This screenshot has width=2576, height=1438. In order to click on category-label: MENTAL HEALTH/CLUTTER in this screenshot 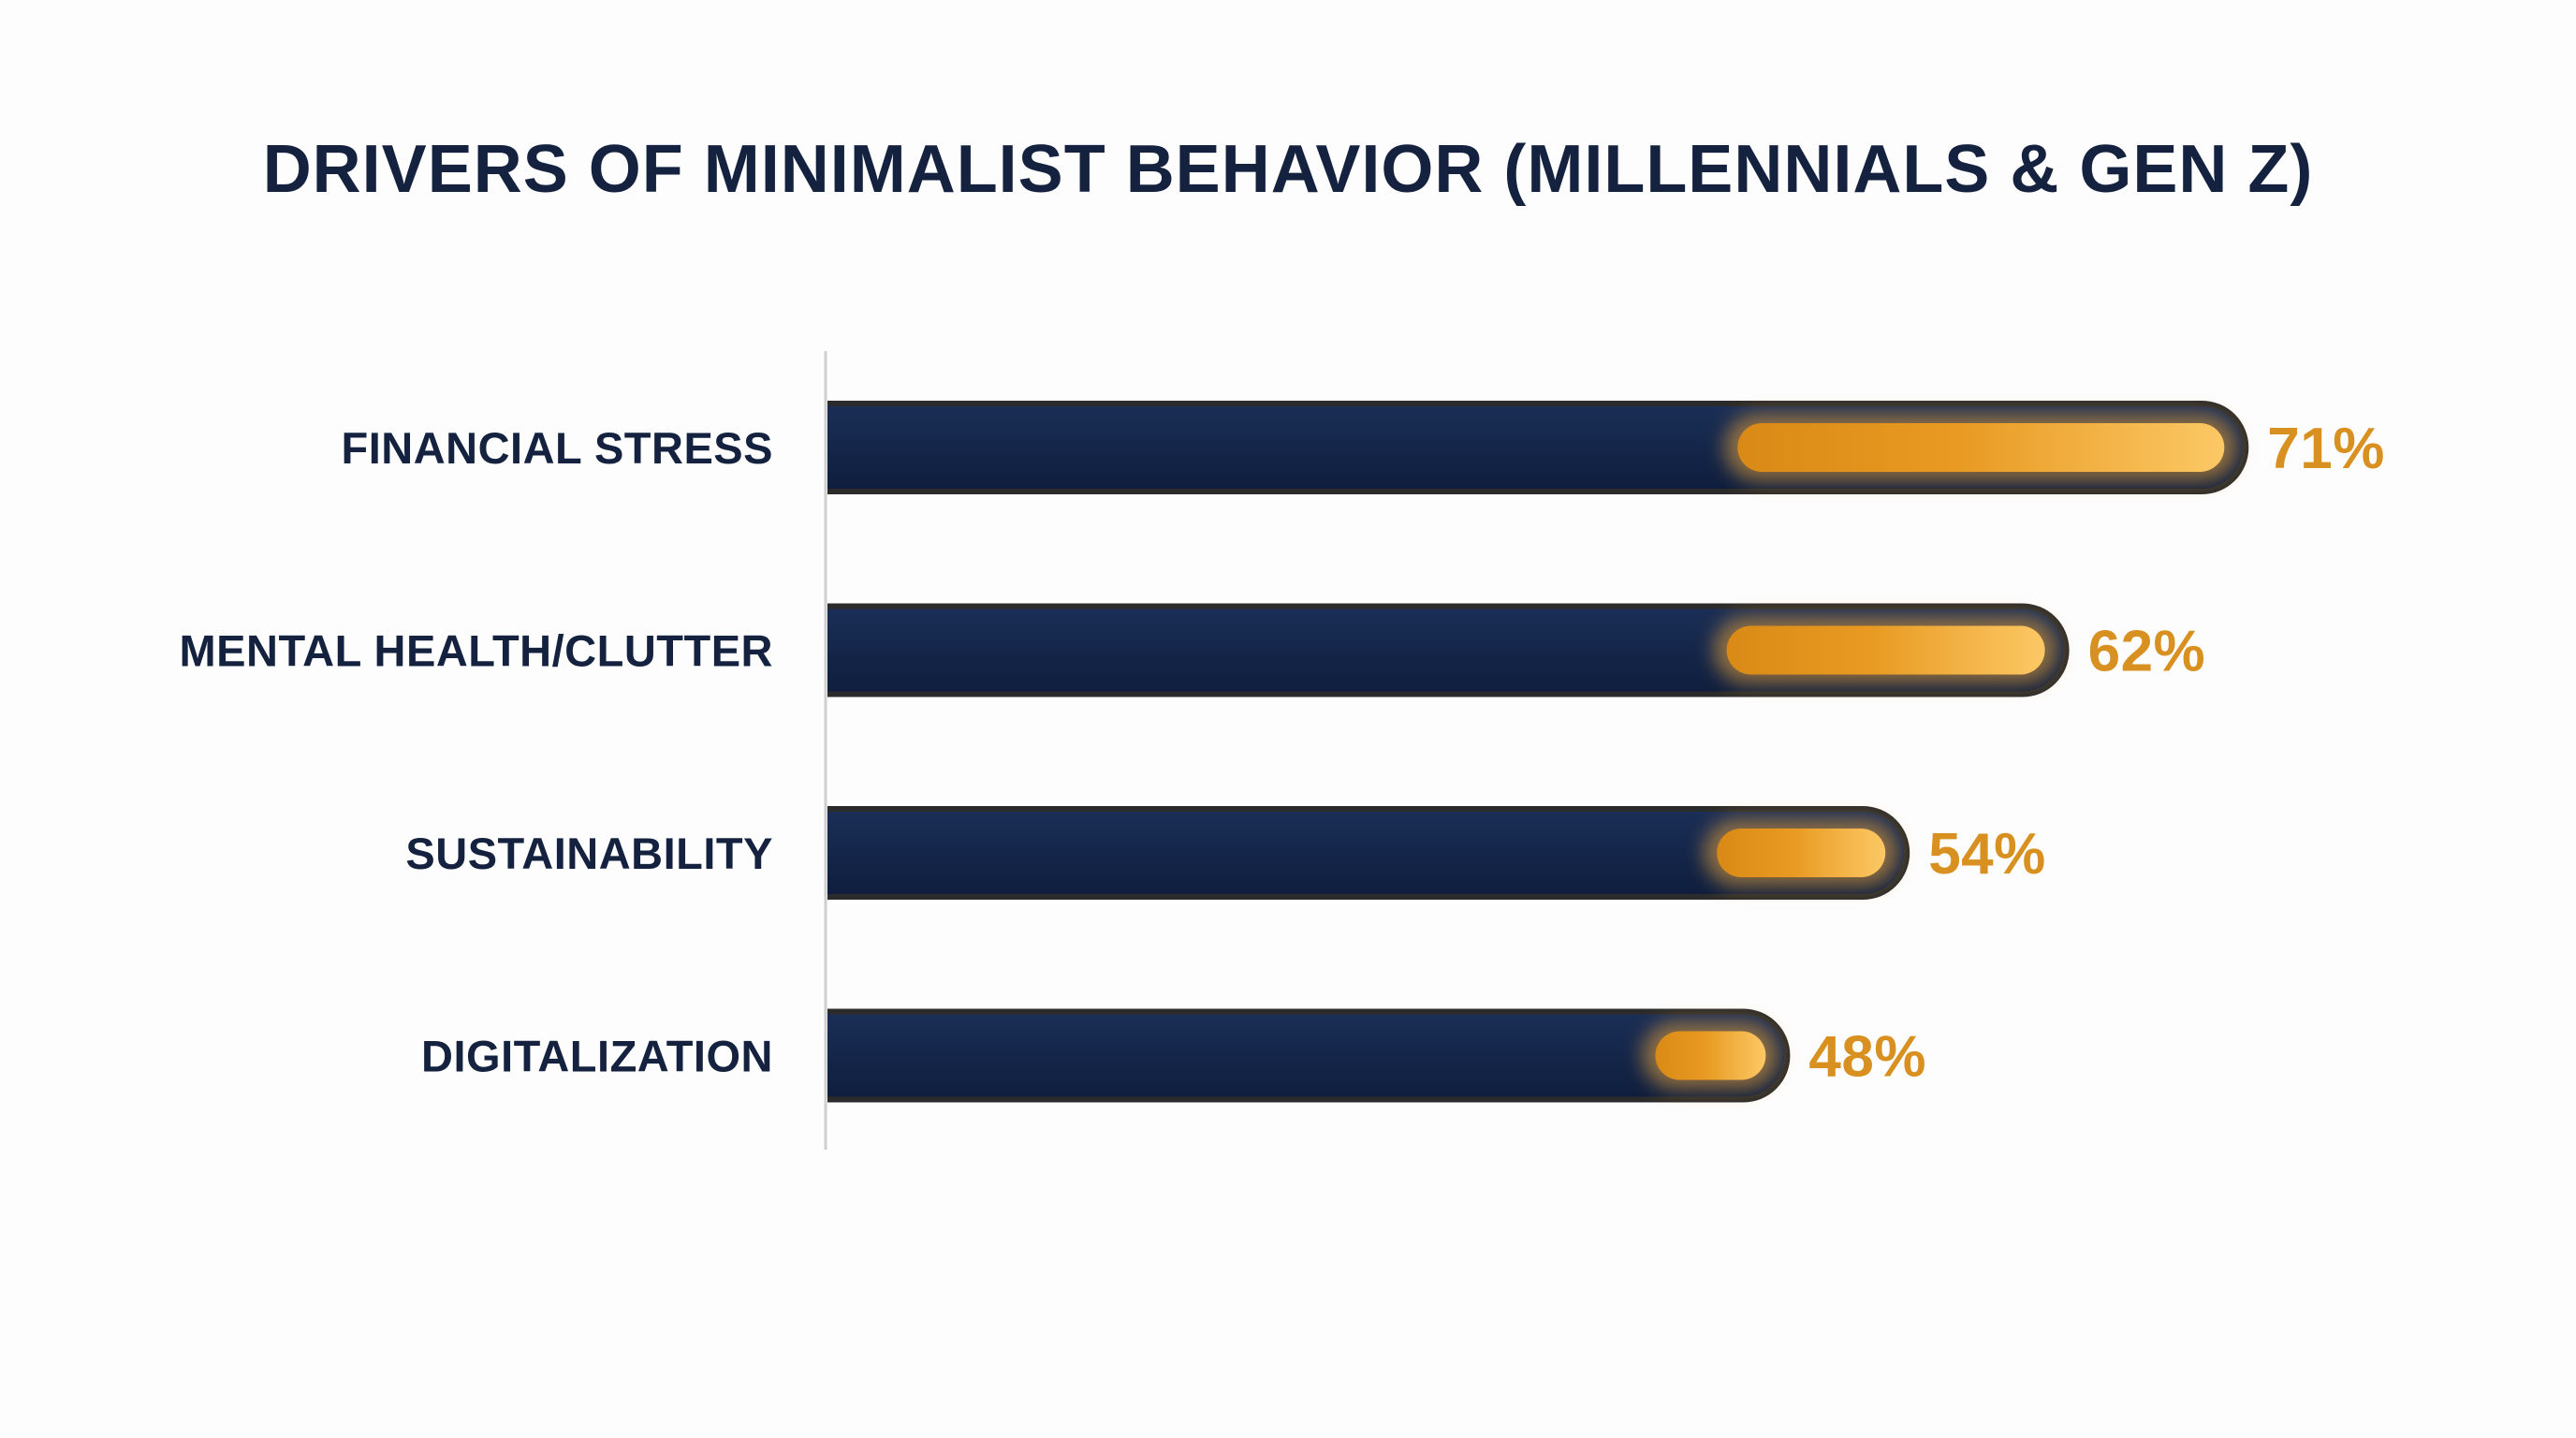, I will do `click(477, 651)`.